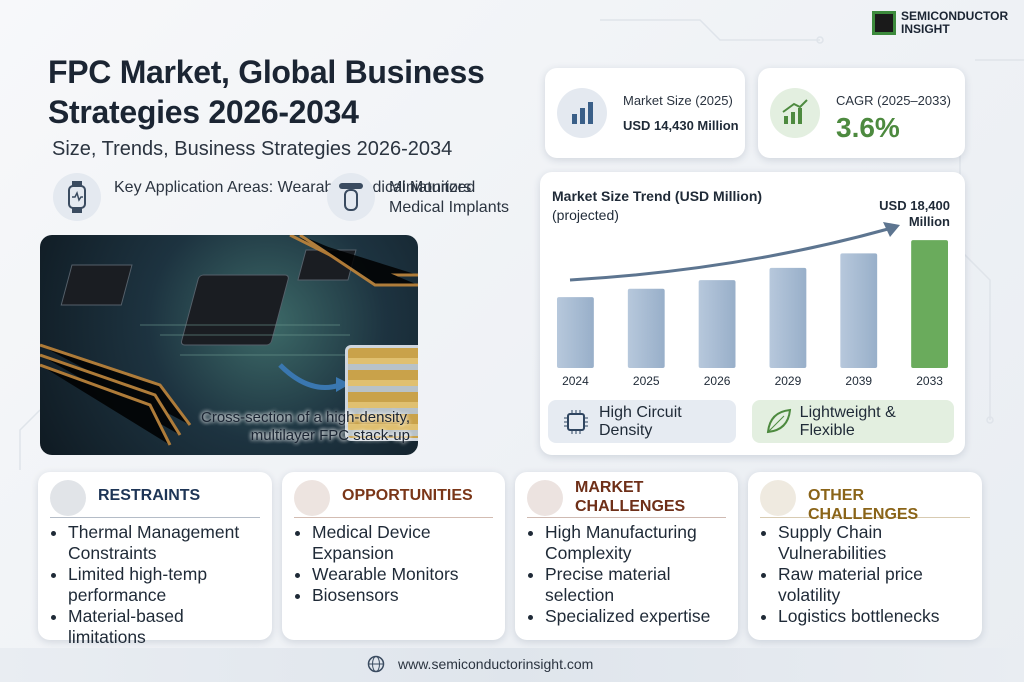 The width and height of the screenshot is (1024, 682). I want to click on feature-text: High Circuit Density, so click(640, 421).